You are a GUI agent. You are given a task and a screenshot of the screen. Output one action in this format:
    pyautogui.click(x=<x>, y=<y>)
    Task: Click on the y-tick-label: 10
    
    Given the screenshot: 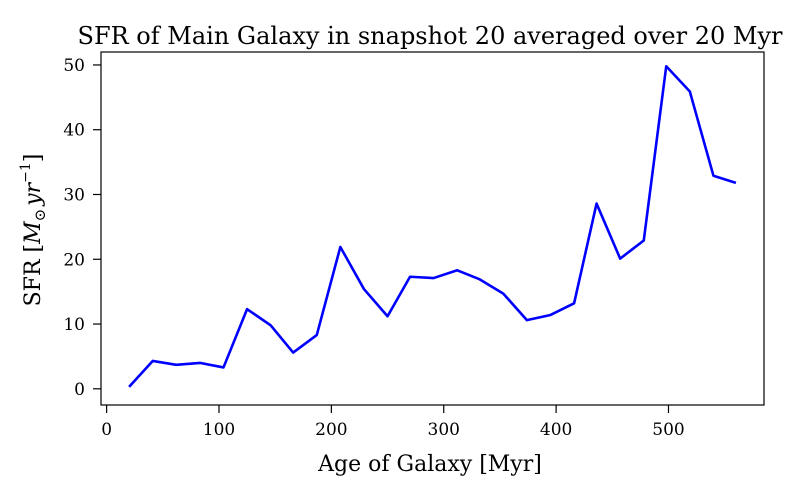 What is the action you would take?
    pyautogui.click(x=74, y=325)
    